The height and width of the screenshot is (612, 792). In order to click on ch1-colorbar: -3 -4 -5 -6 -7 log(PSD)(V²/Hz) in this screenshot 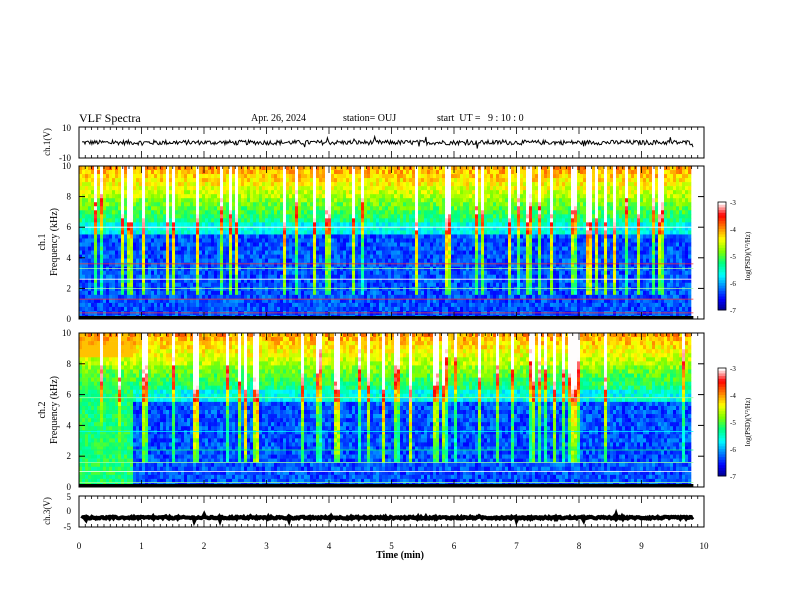, I will do `click(734, 257)`.